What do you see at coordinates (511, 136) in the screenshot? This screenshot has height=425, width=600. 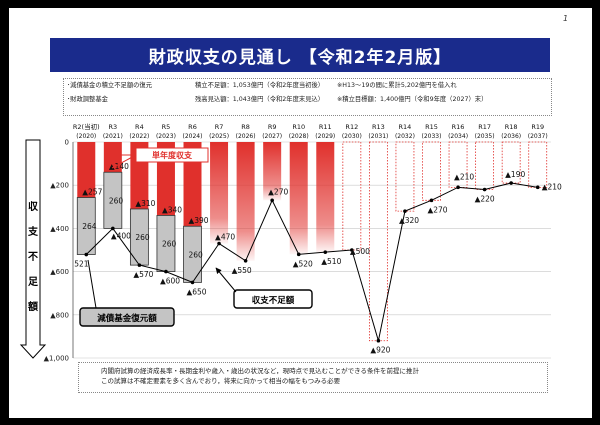 I see `x-tick-year: (2036)` at bounding box center [511, 136].